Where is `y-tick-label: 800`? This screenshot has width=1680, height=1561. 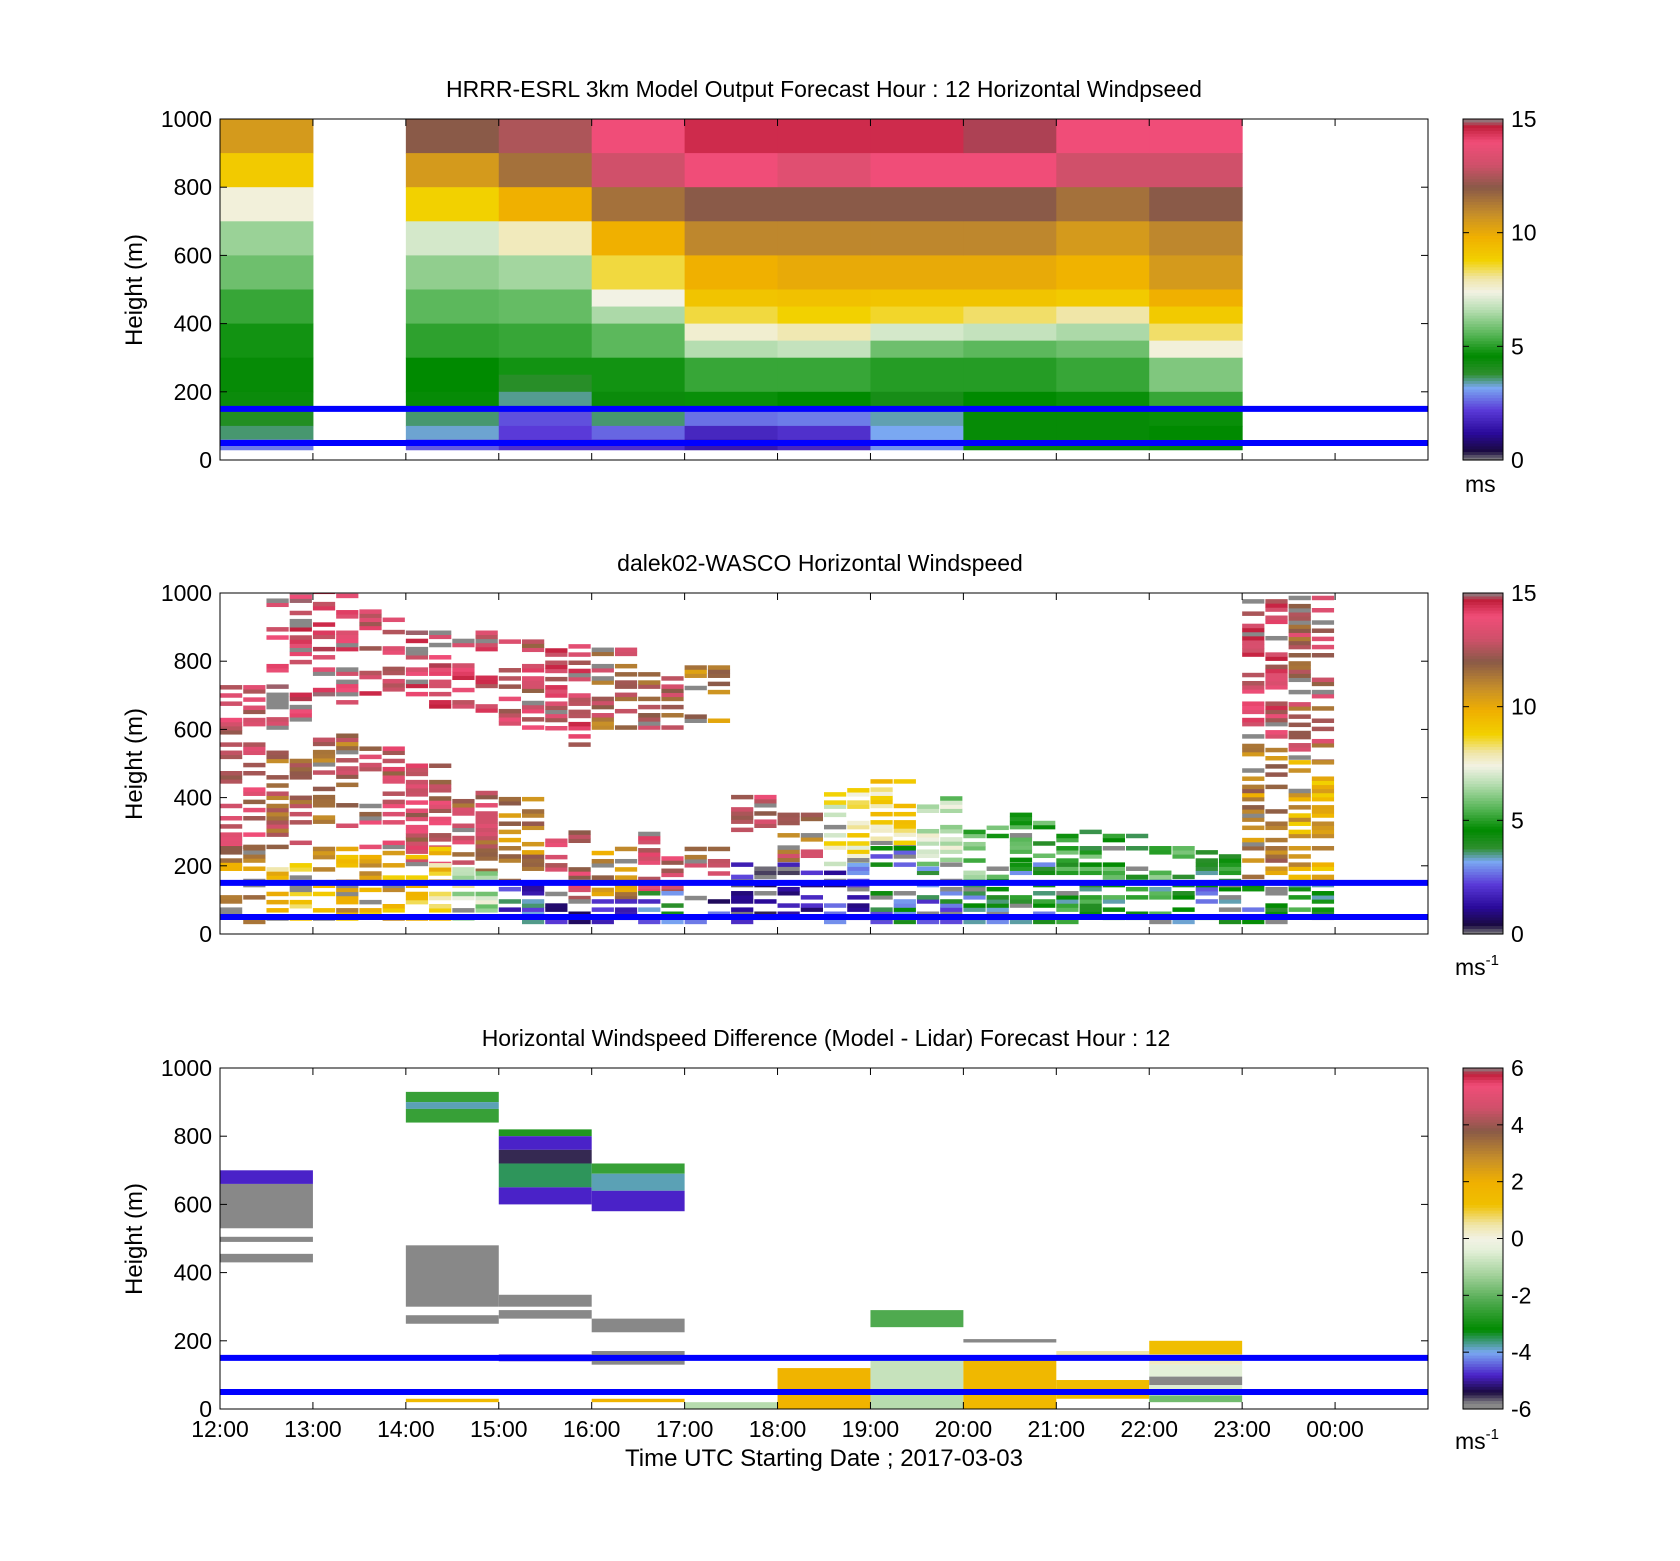
y-tick-label: 800 is located at coordinates (193, 661).